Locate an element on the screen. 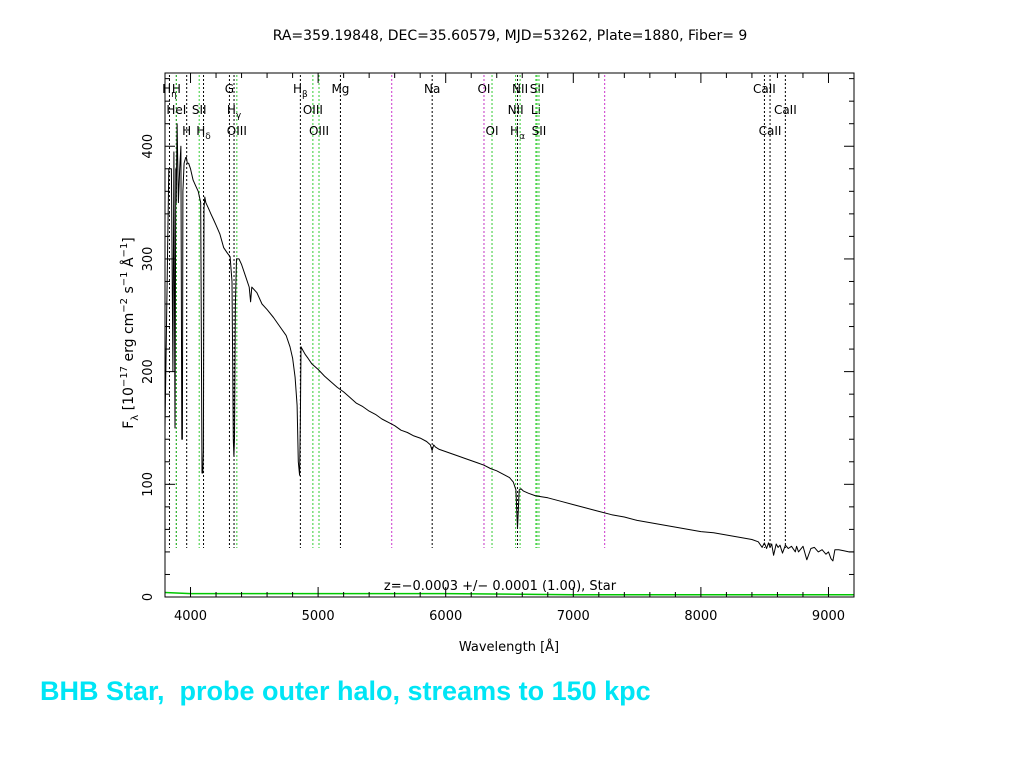 This screenshot has height=767, width=1023. x-tick-label: 7000 is located at coordinates (573, 616).